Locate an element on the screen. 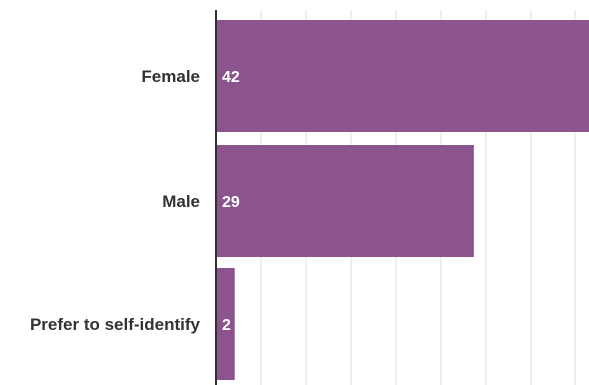  category-label-female: Female is located at coordinates (170, 76).